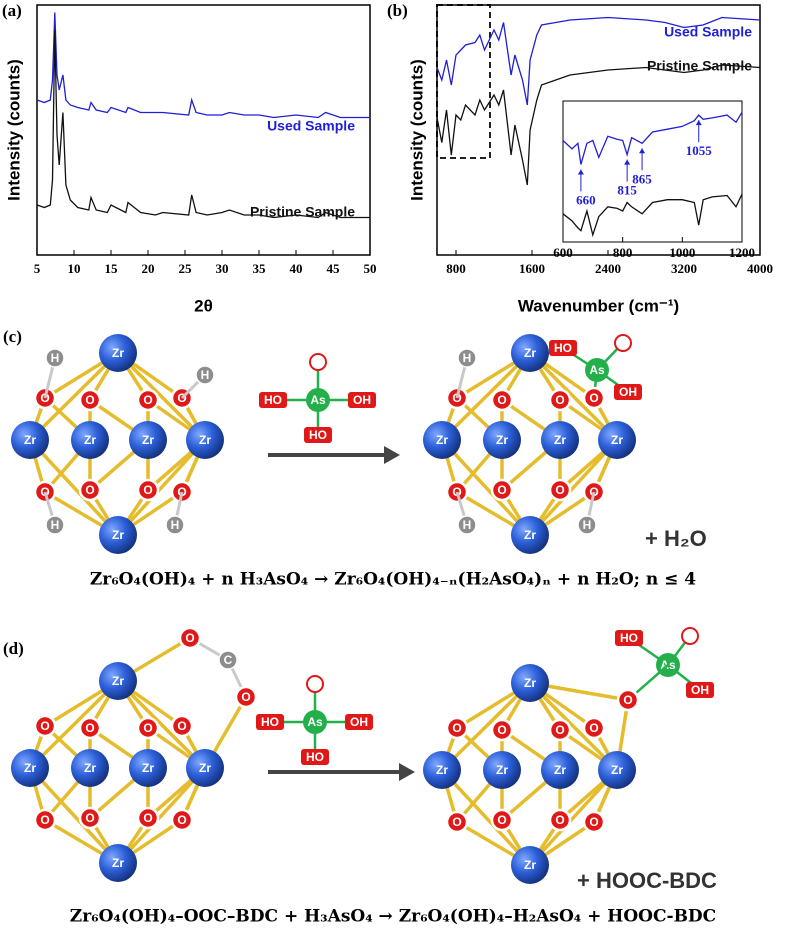 The height and width of the screenshot is (934, 787). I want to click on plot-frame, so click(203, 130).